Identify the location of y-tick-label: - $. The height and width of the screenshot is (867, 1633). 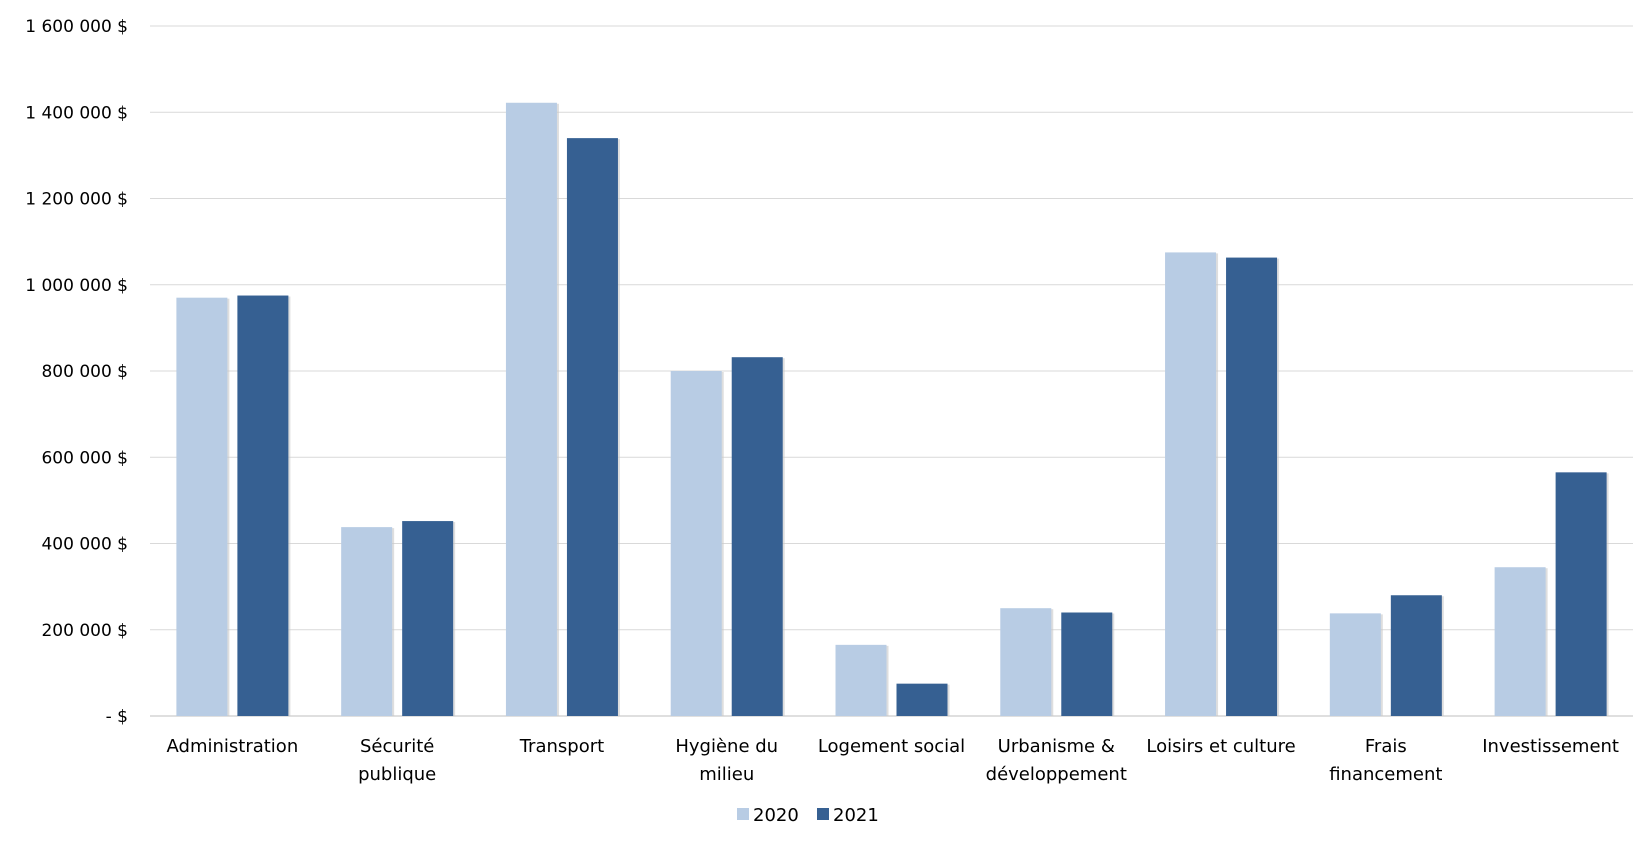
(117, 717).